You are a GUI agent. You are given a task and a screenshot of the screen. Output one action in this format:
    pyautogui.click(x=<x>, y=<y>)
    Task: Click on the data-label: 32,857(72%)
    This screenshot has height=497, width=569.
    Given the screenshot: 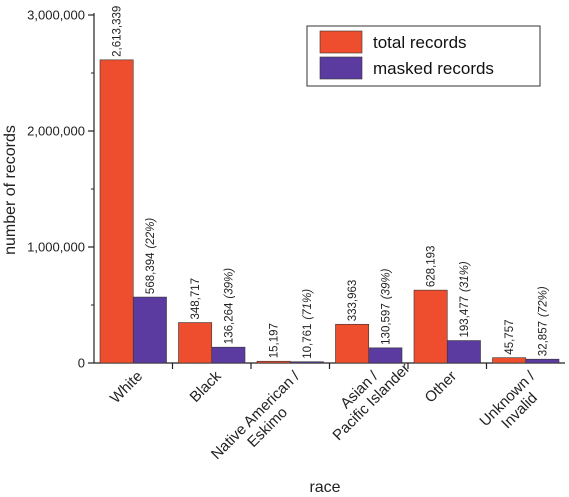 What is the action you would take?
    pyautogui.click(x=543, y=321)
    